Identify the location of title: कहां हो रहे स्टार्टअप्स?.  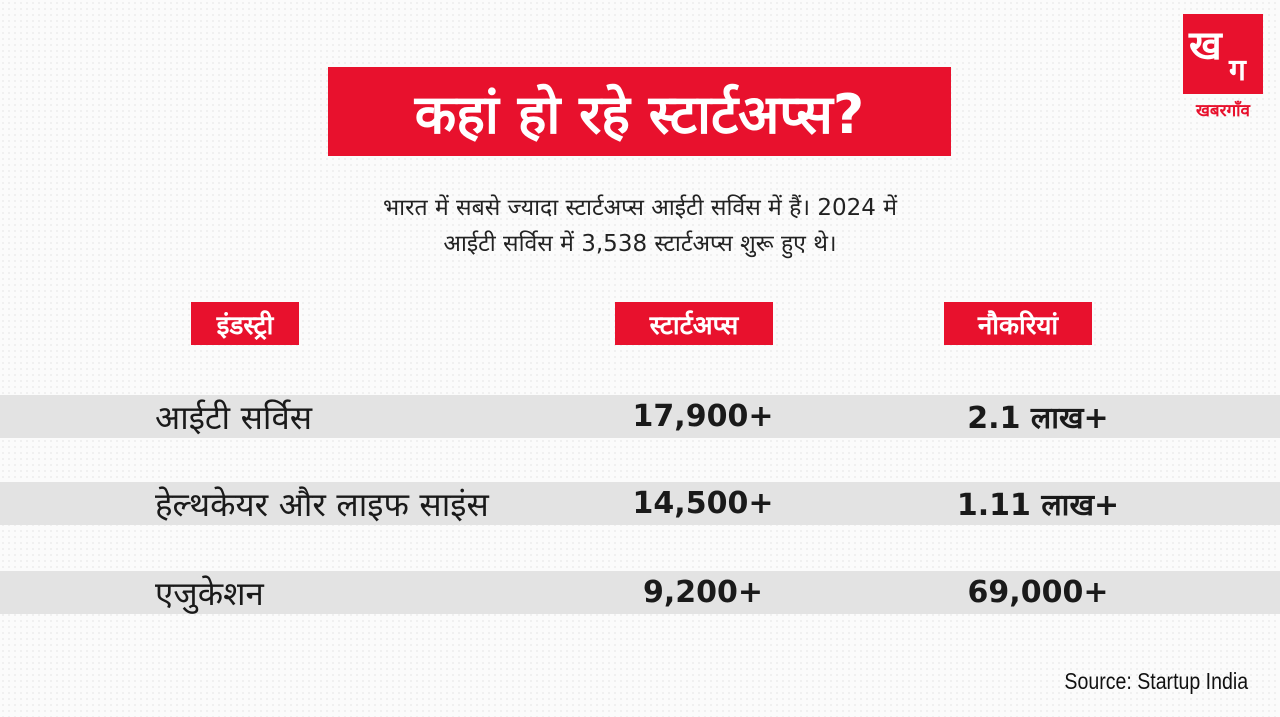
(639, 111).